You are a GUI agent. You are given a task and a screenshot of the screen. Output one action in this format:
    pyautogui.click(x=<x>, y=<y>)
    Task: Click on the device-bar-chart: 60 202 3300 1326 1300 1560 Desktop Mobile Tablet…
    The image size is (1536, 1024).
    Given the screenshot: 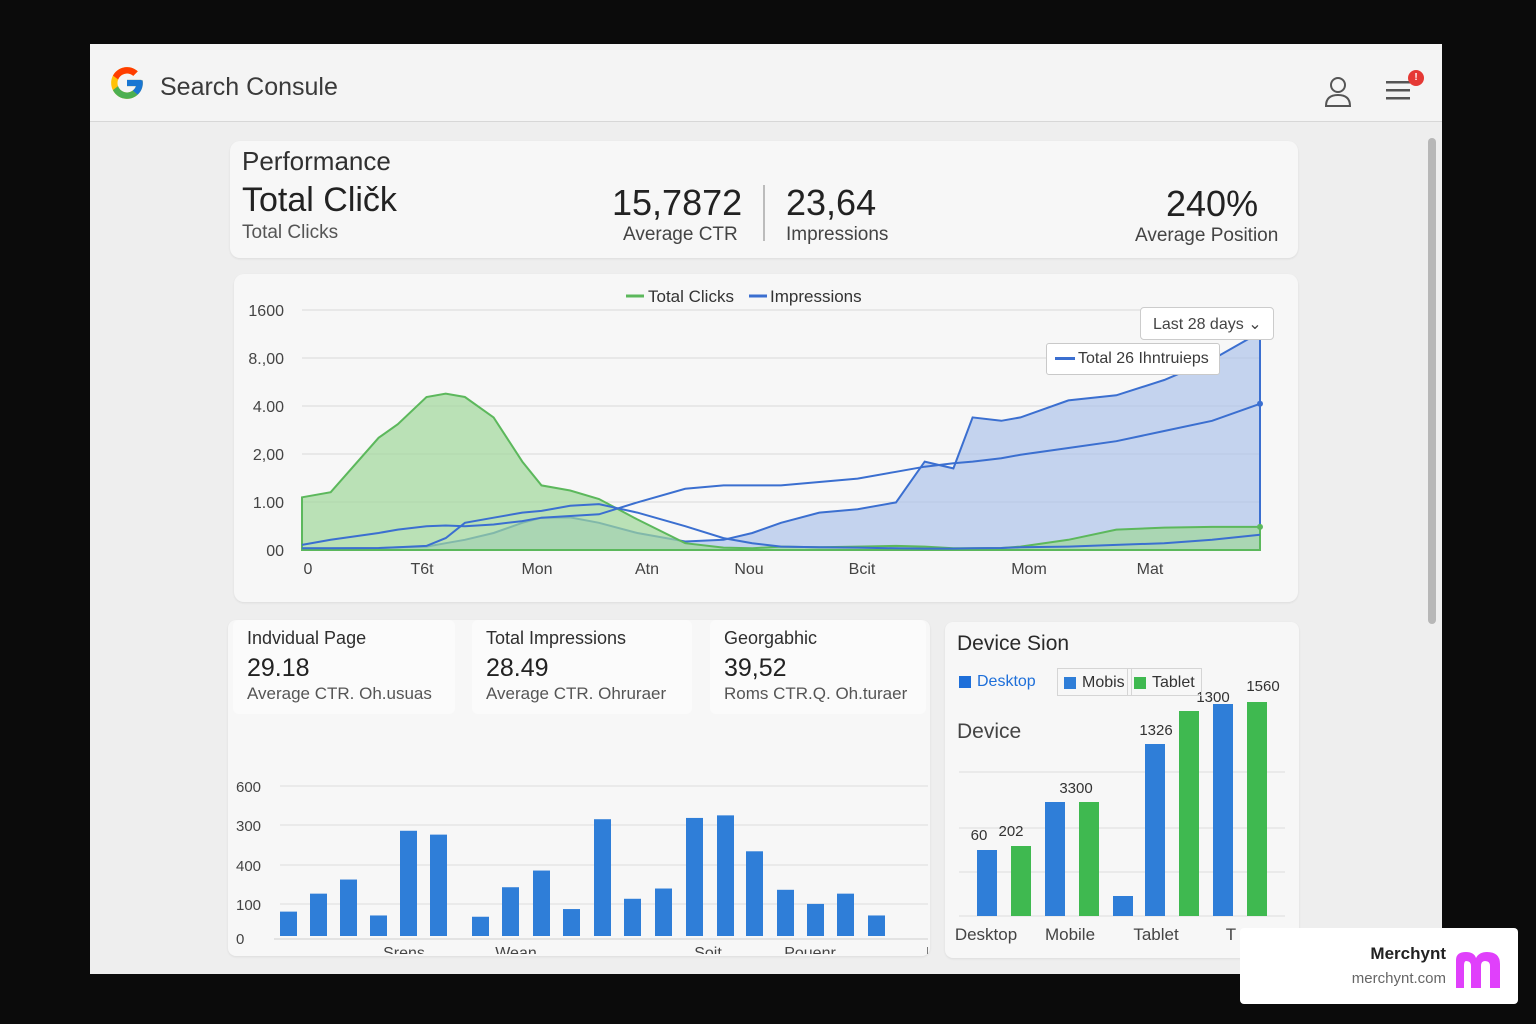 What is the action you would take?
    pyautogui.click(x=1120, y=811)
    